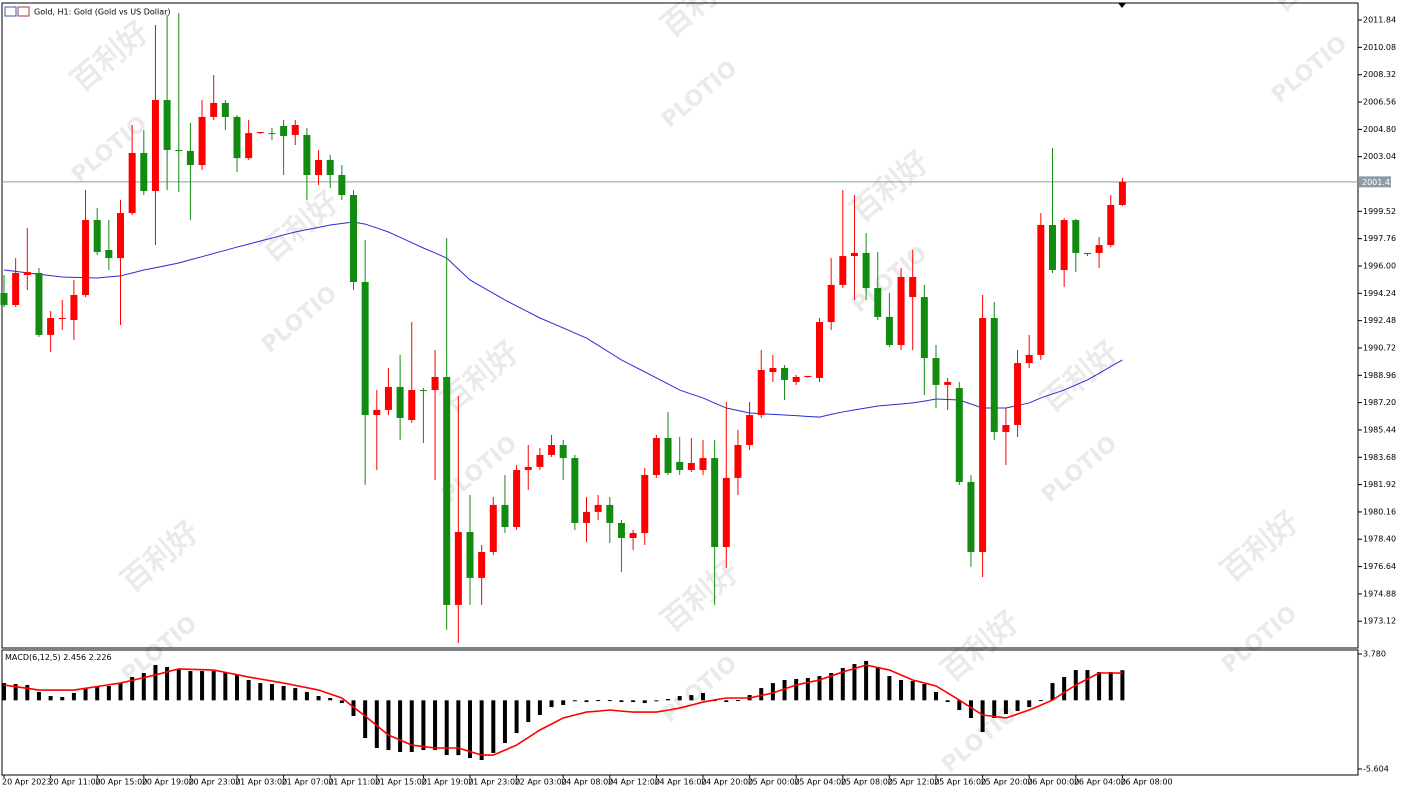 This screenshot has width=1403, height=794. I want to click on macd-name: MACD(6,12,5), so click(33, 657).